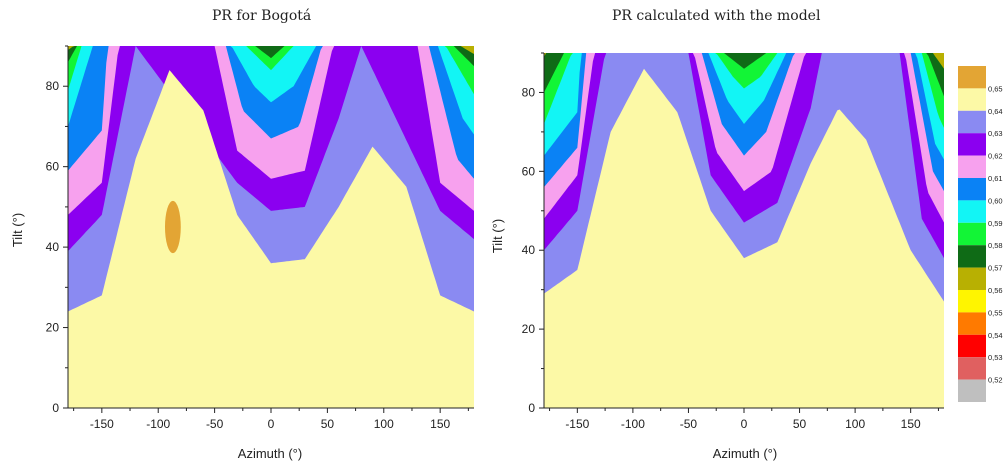  I want to click on colorbar-label: 0,53, so click(995, 357).